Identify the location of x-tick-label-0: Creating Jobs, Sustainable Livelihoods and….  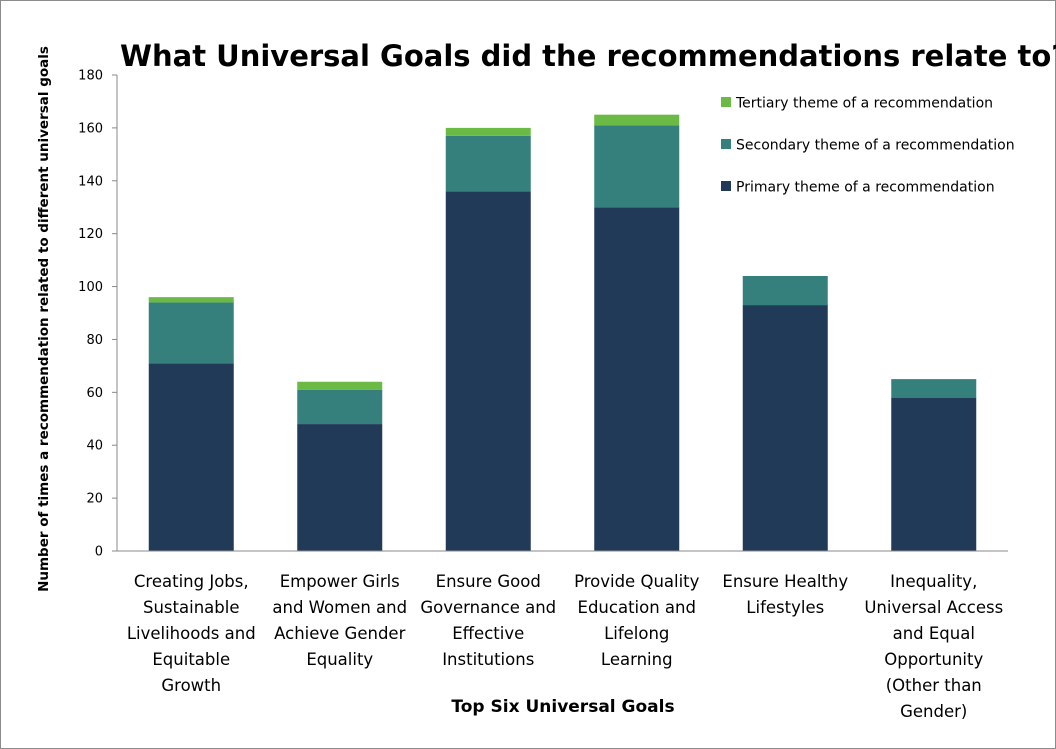
(191, 633).